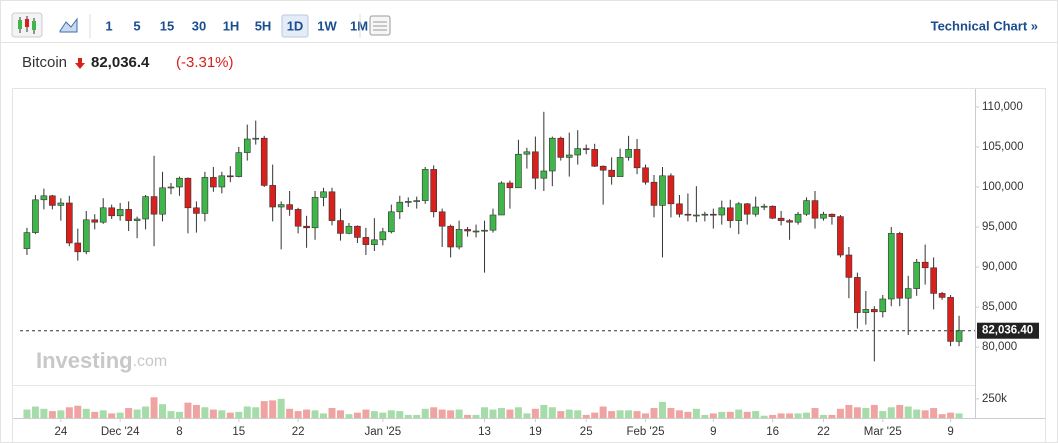  Describe the element at coordinates (984, 25) in the screenshot. I see `technical-chart-link: Technical Chart »` at that location.